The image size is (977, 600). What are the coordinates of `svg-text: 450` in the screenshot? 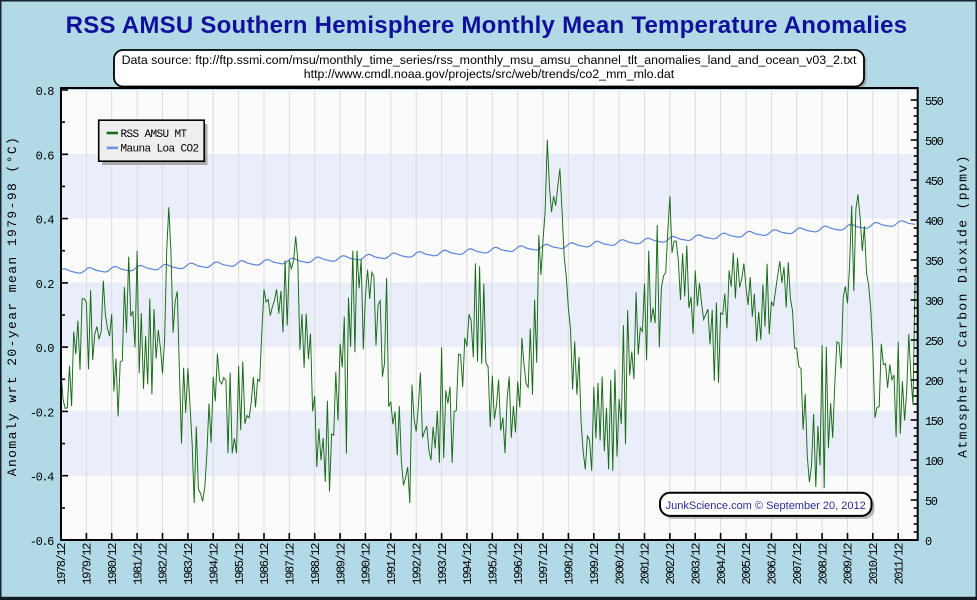 It's located at (934, 182).